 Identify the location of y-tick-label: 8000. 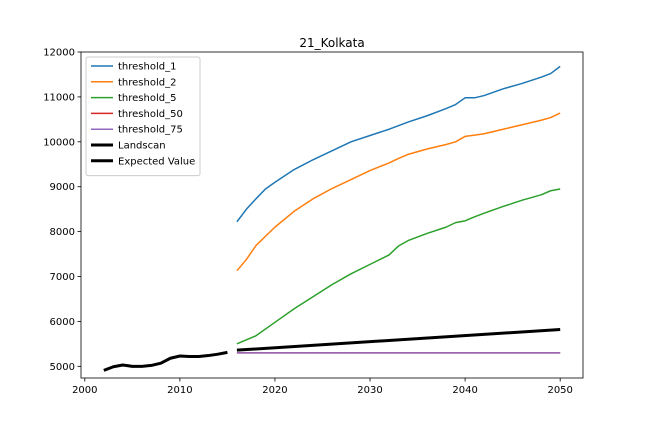
(62, 232).